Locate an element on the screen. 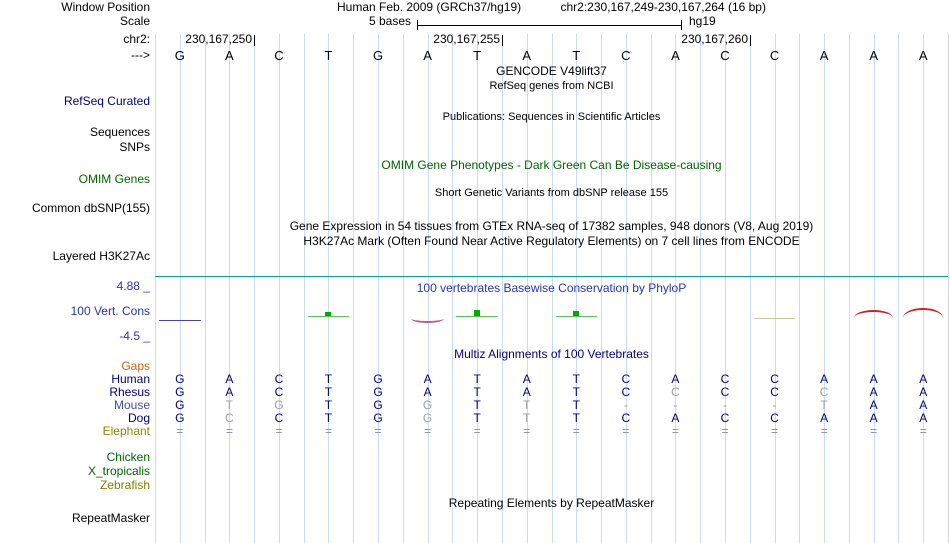  species-label-rhesus: Rhesus is located at coordinates (129, 392).